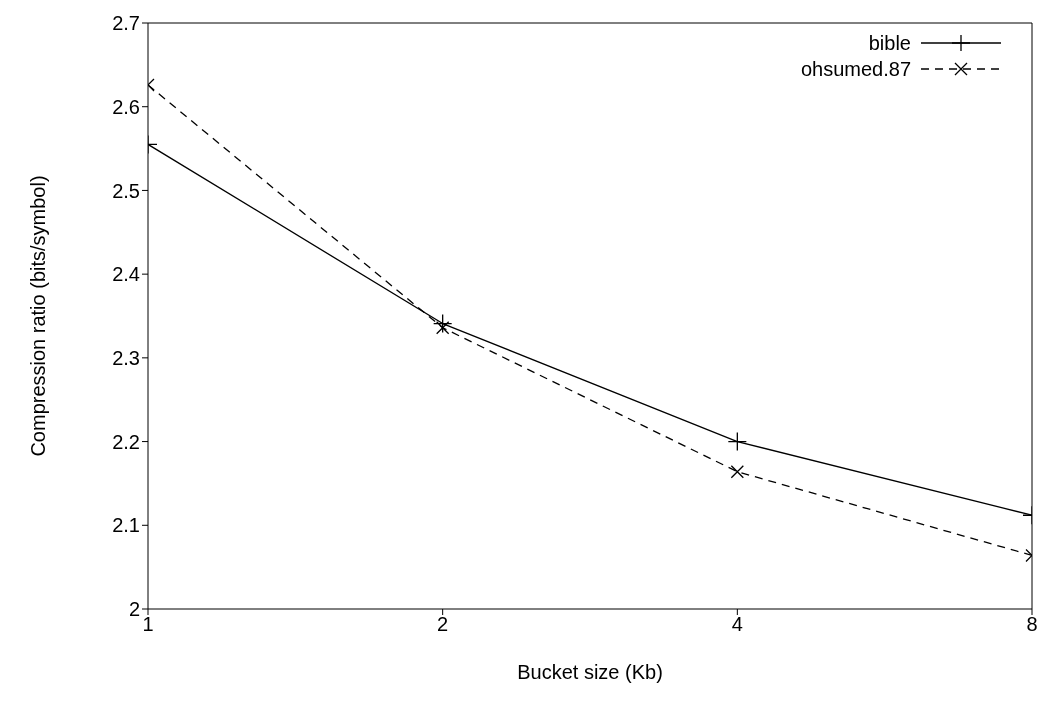 This screenshot has height=707, width=1049. Describe the element at coordinates (443, 624) in the screenshot. I see `x-tick-label: 2` at that location.